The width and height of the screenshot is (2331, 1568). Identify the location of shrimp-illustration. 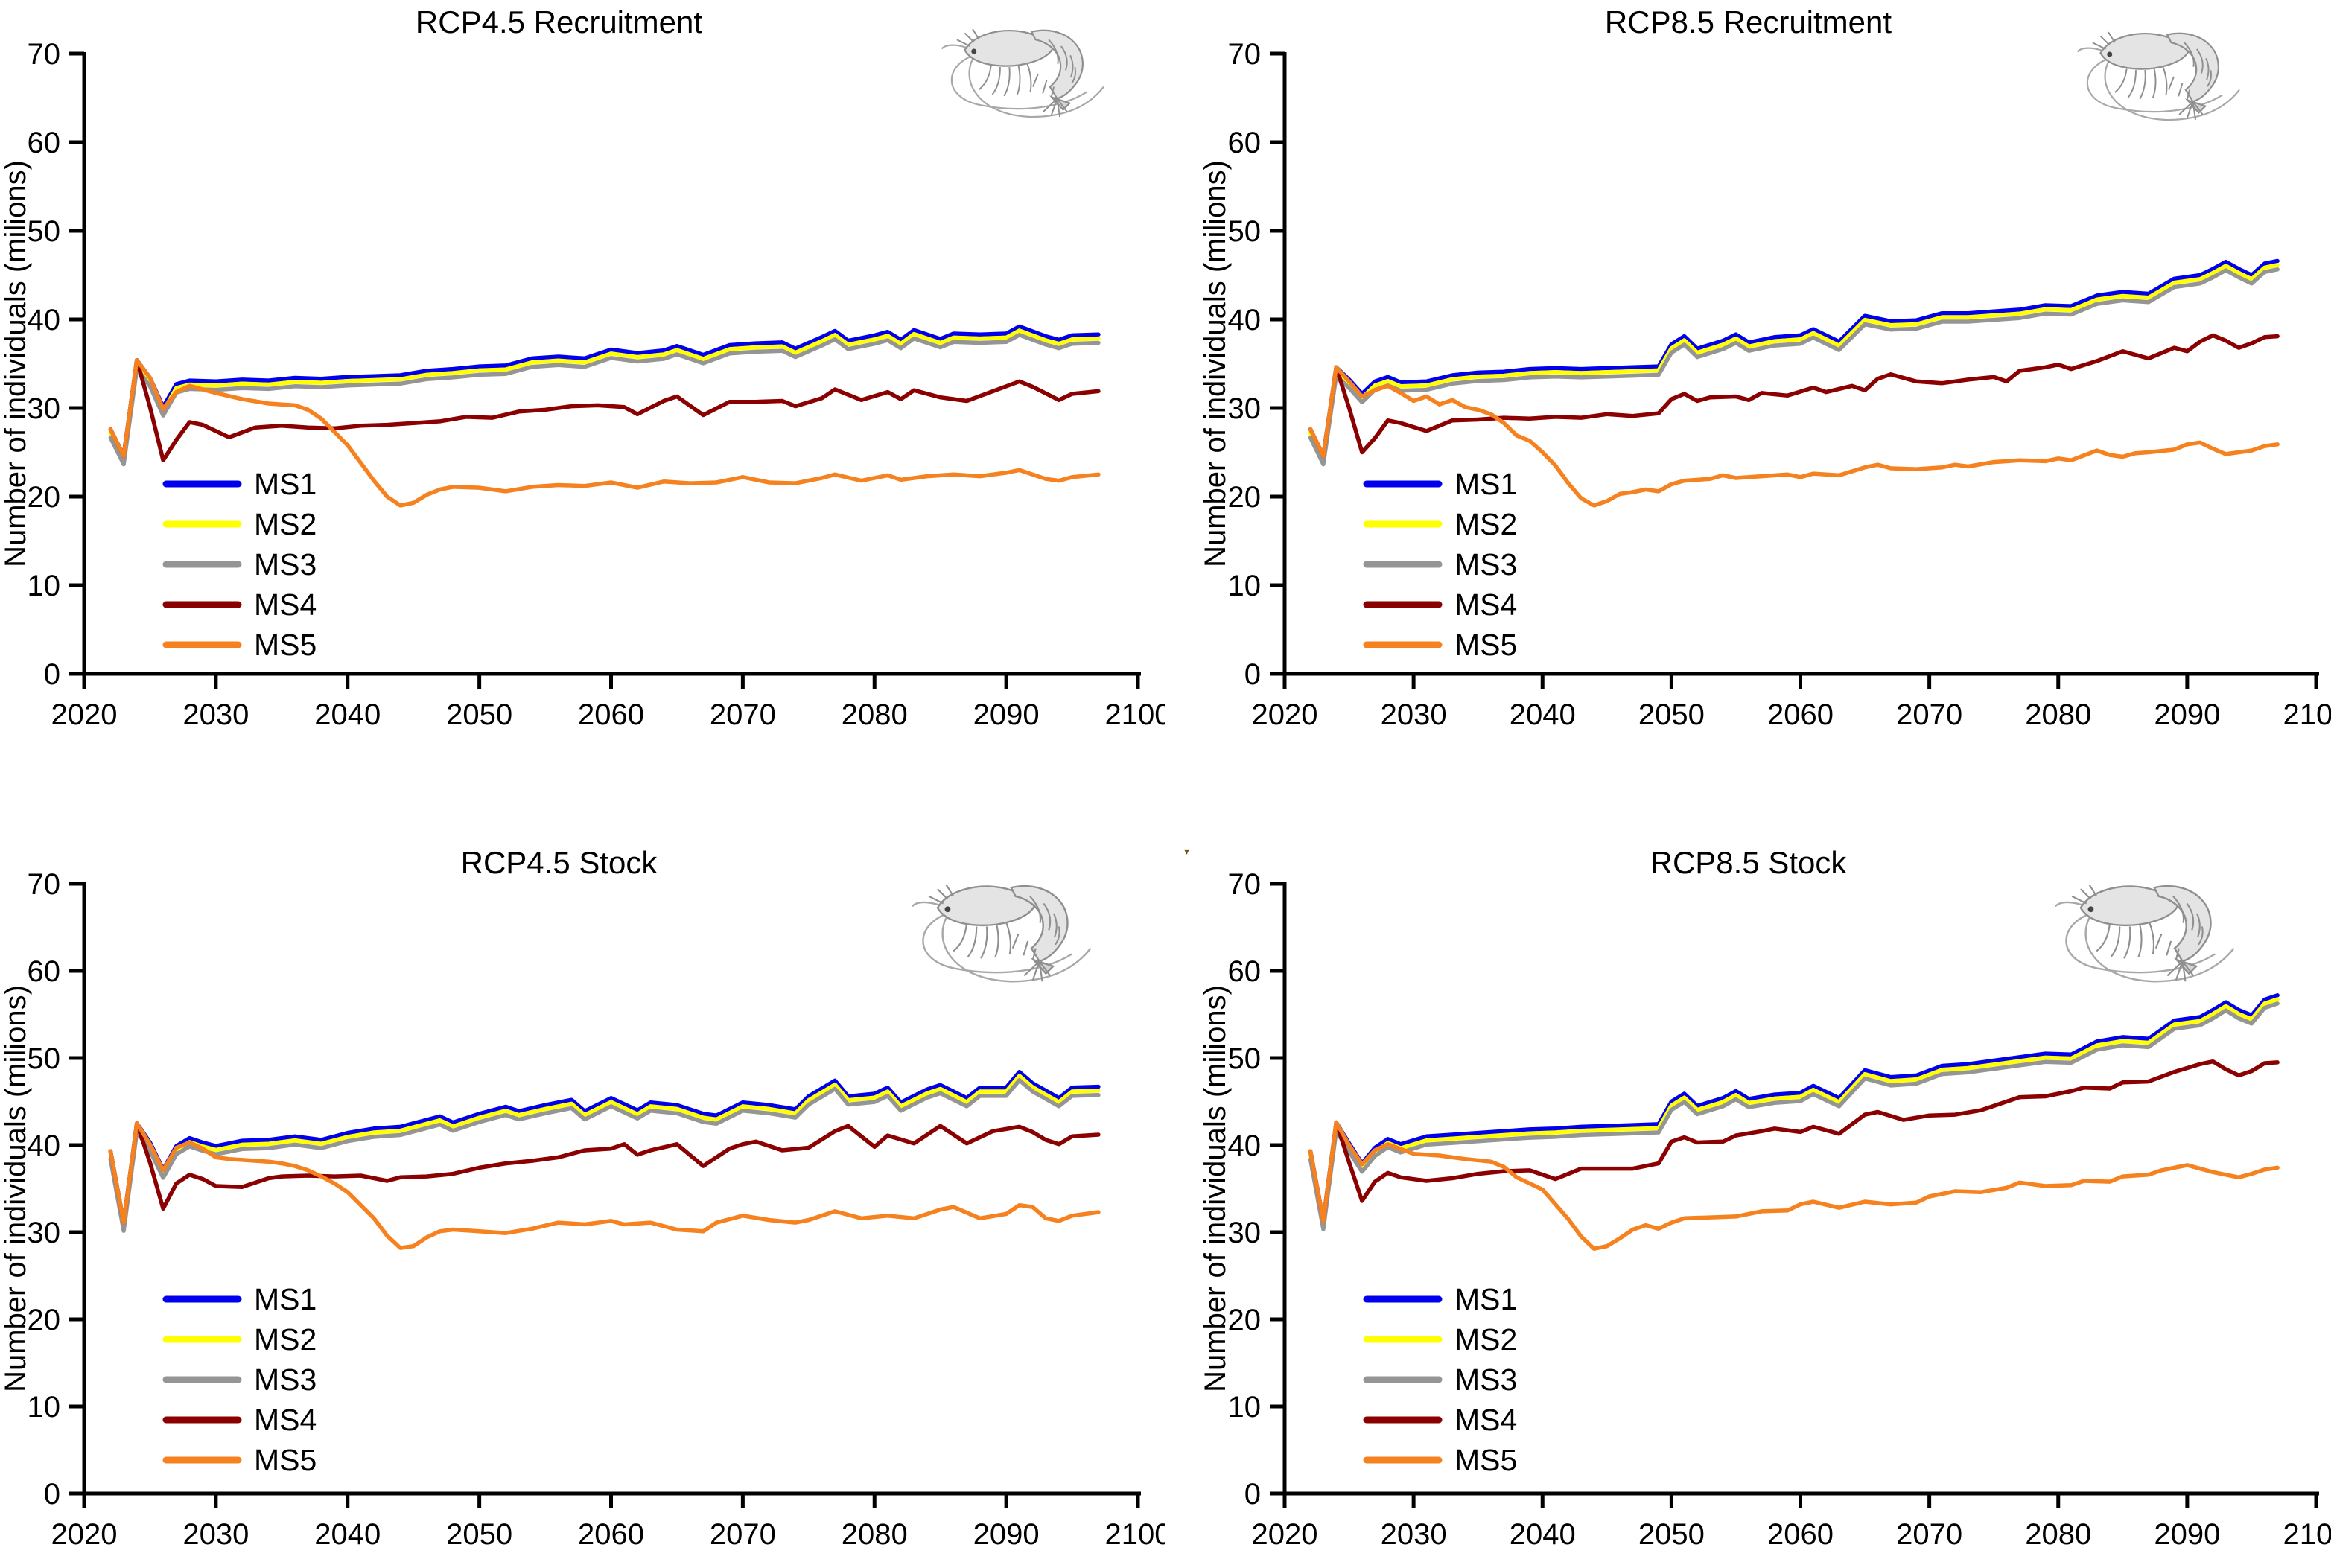
(1023, 73).